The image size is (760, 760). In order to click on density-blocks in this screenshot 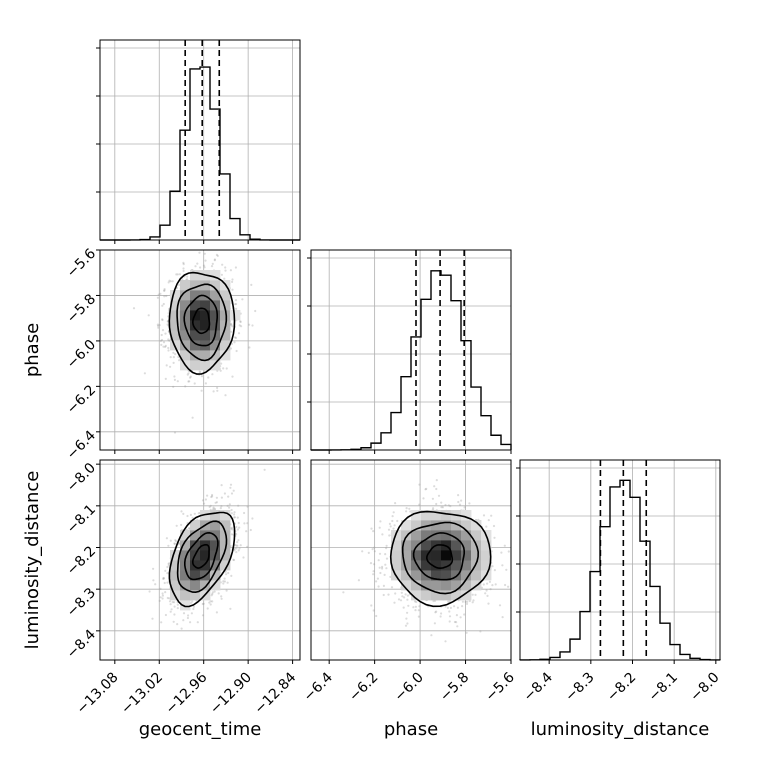, I will do `click(205, 320)`.